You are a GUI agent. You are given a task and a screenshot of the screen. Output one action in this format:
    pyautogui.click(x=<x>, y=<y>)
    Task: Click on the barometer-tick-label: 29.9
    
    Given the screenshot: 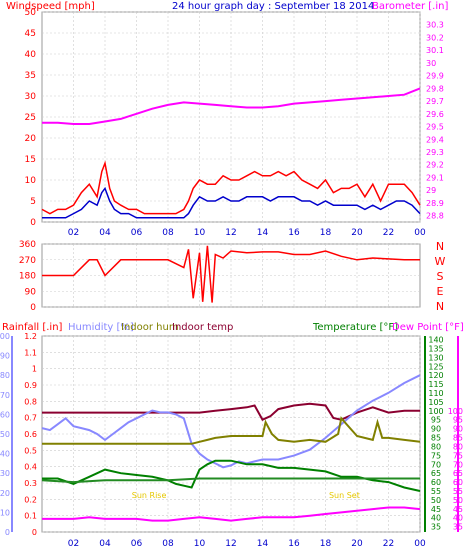 What is the action you would take?
    pyautogui.click(x=435, y=76)
    